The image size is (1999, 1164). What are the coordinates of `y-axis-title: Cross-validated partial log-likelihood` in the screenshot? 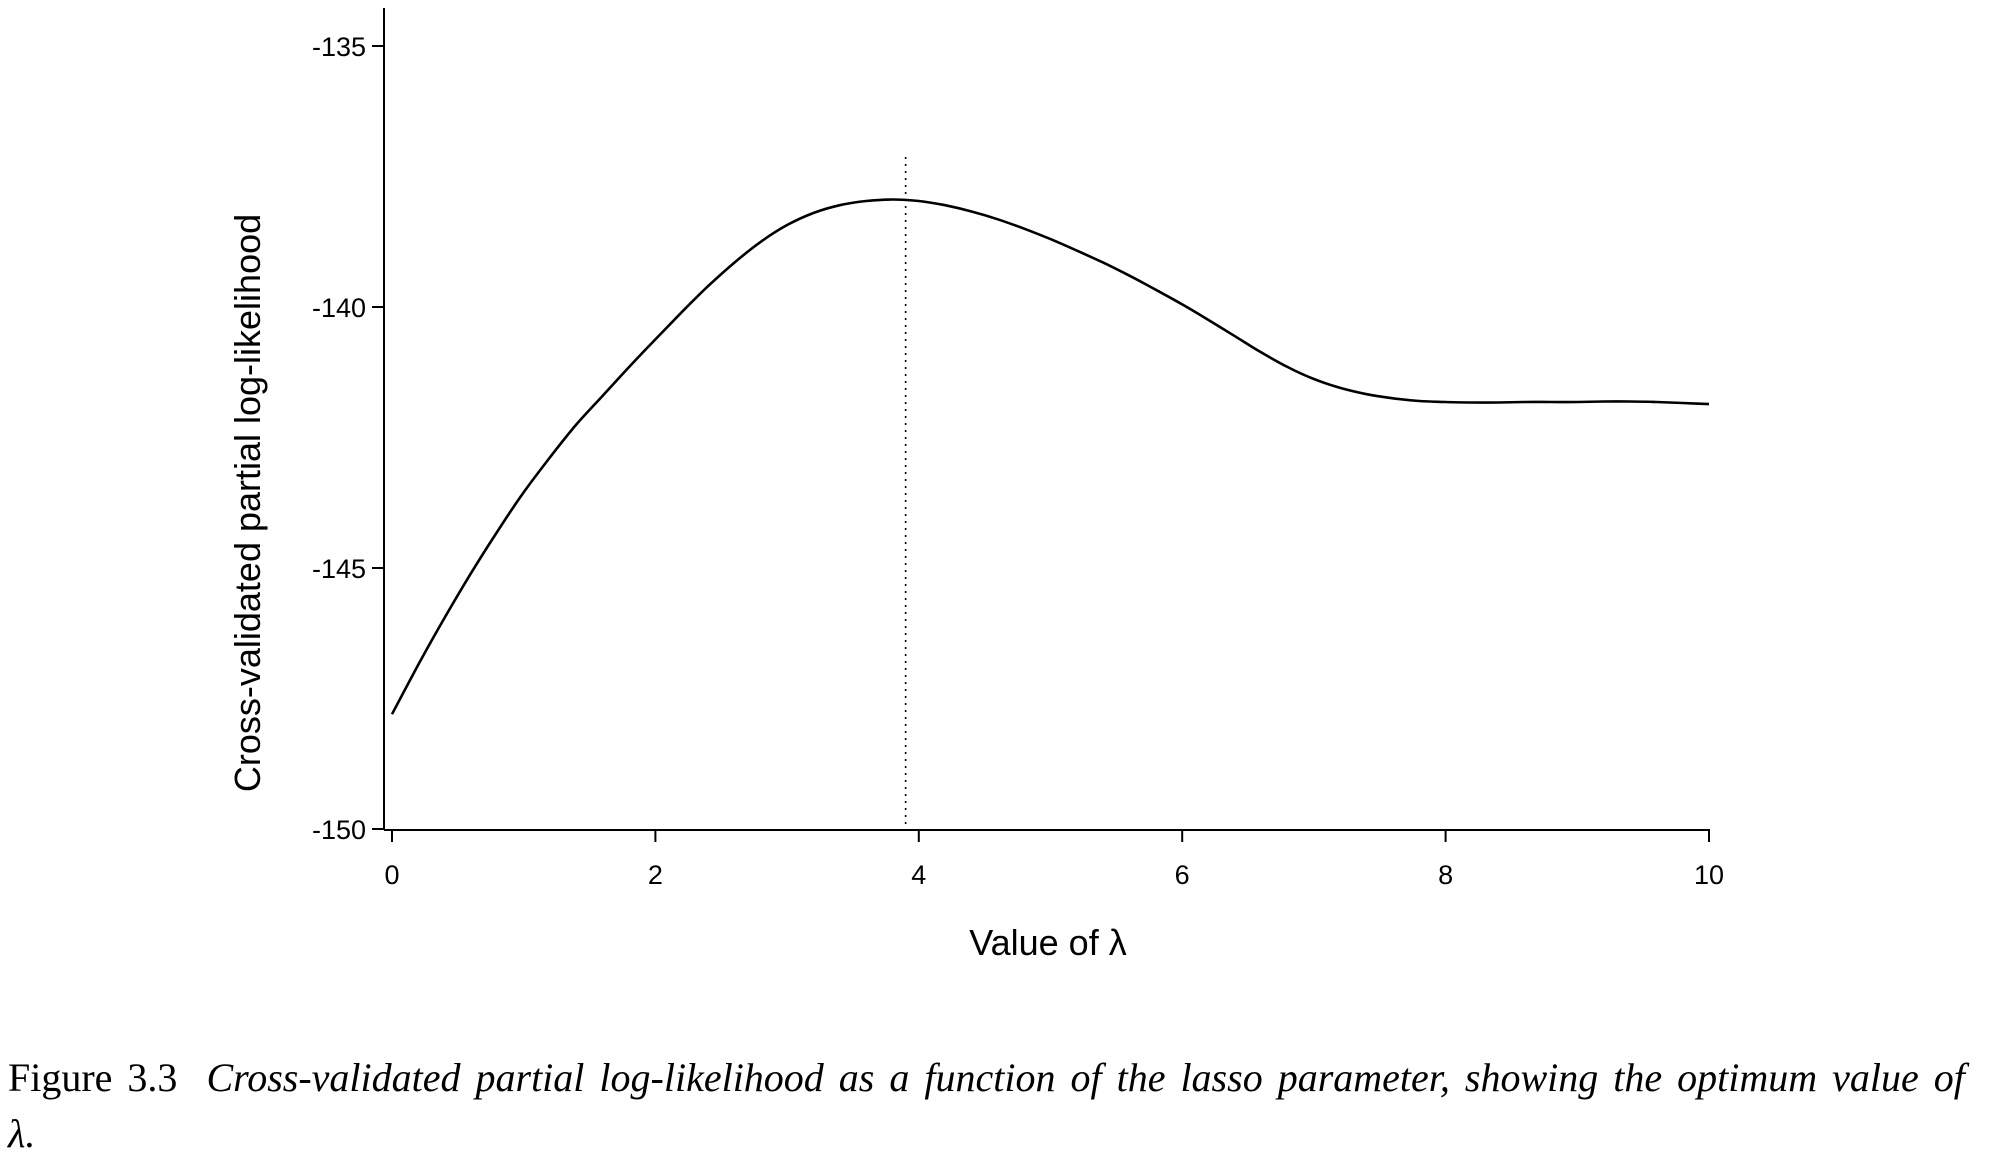 It's located at (247, 503).